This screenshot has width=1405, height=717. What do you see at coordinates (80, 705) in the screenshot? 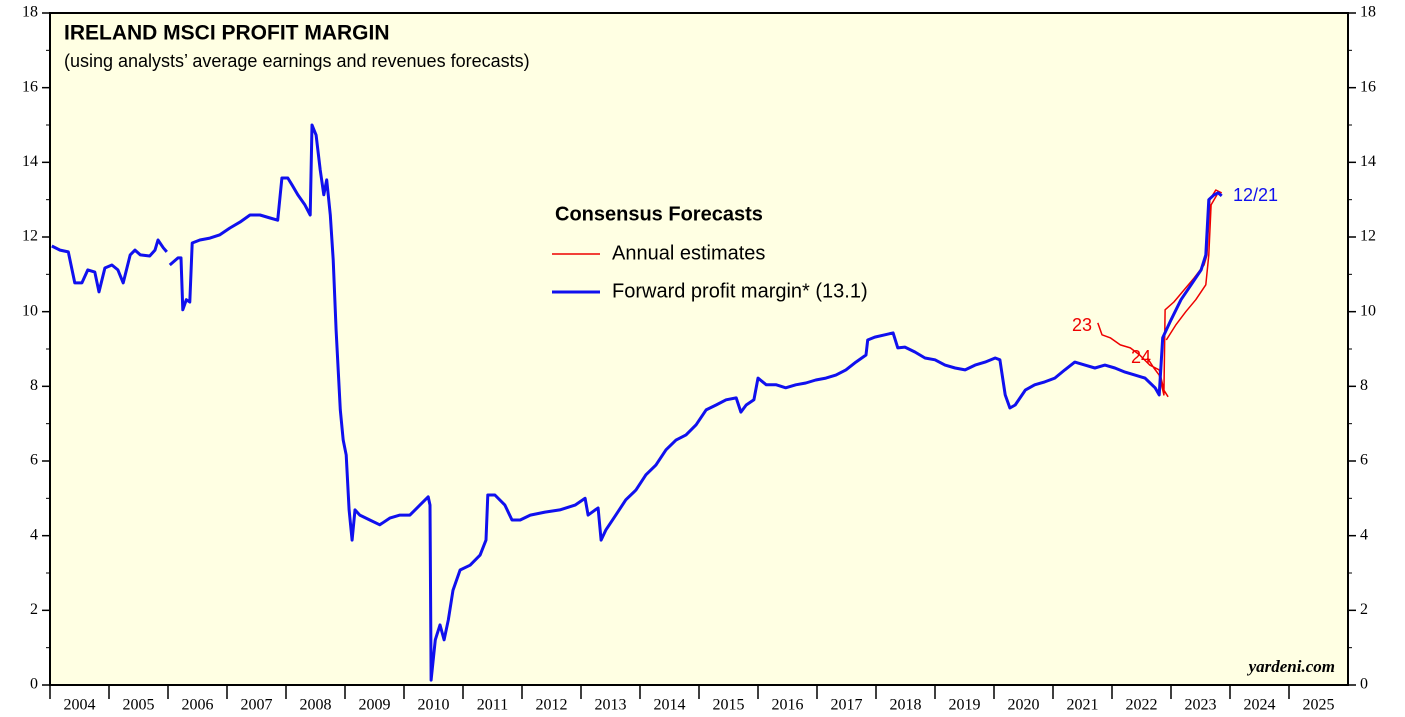
I see `x-tick-label: 2004` at bounding box center [80, 705].